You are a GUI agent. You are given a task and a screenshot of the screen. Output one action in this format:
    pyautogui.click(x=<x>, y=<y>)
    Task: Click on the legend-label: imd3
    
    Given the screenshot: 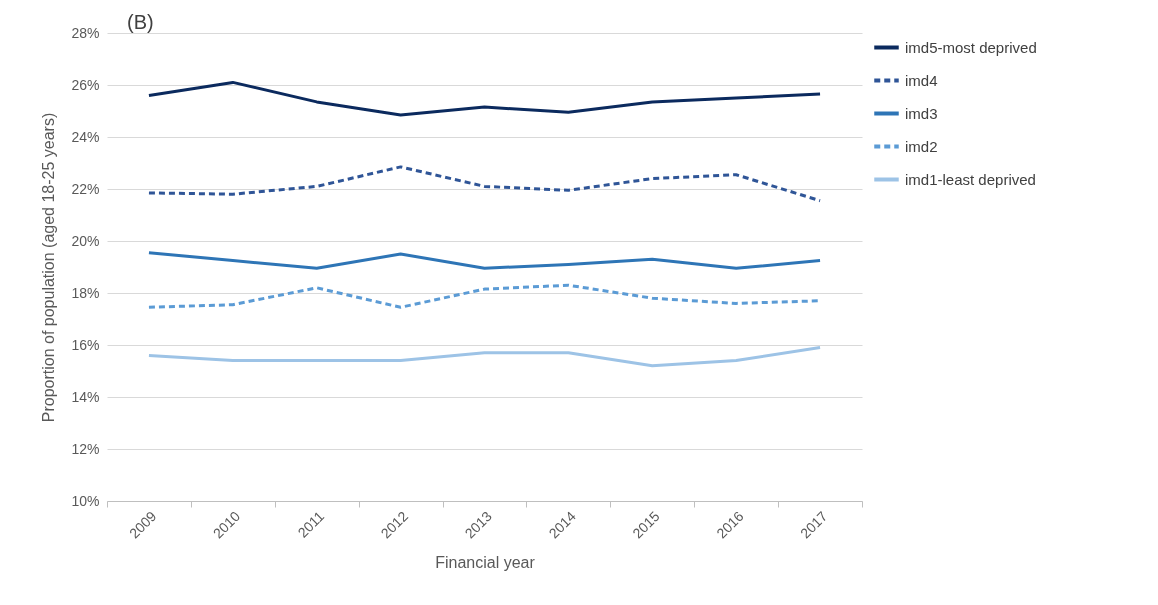 What is the action you would take?
    pyautogui.click(x=921, y=113)
    